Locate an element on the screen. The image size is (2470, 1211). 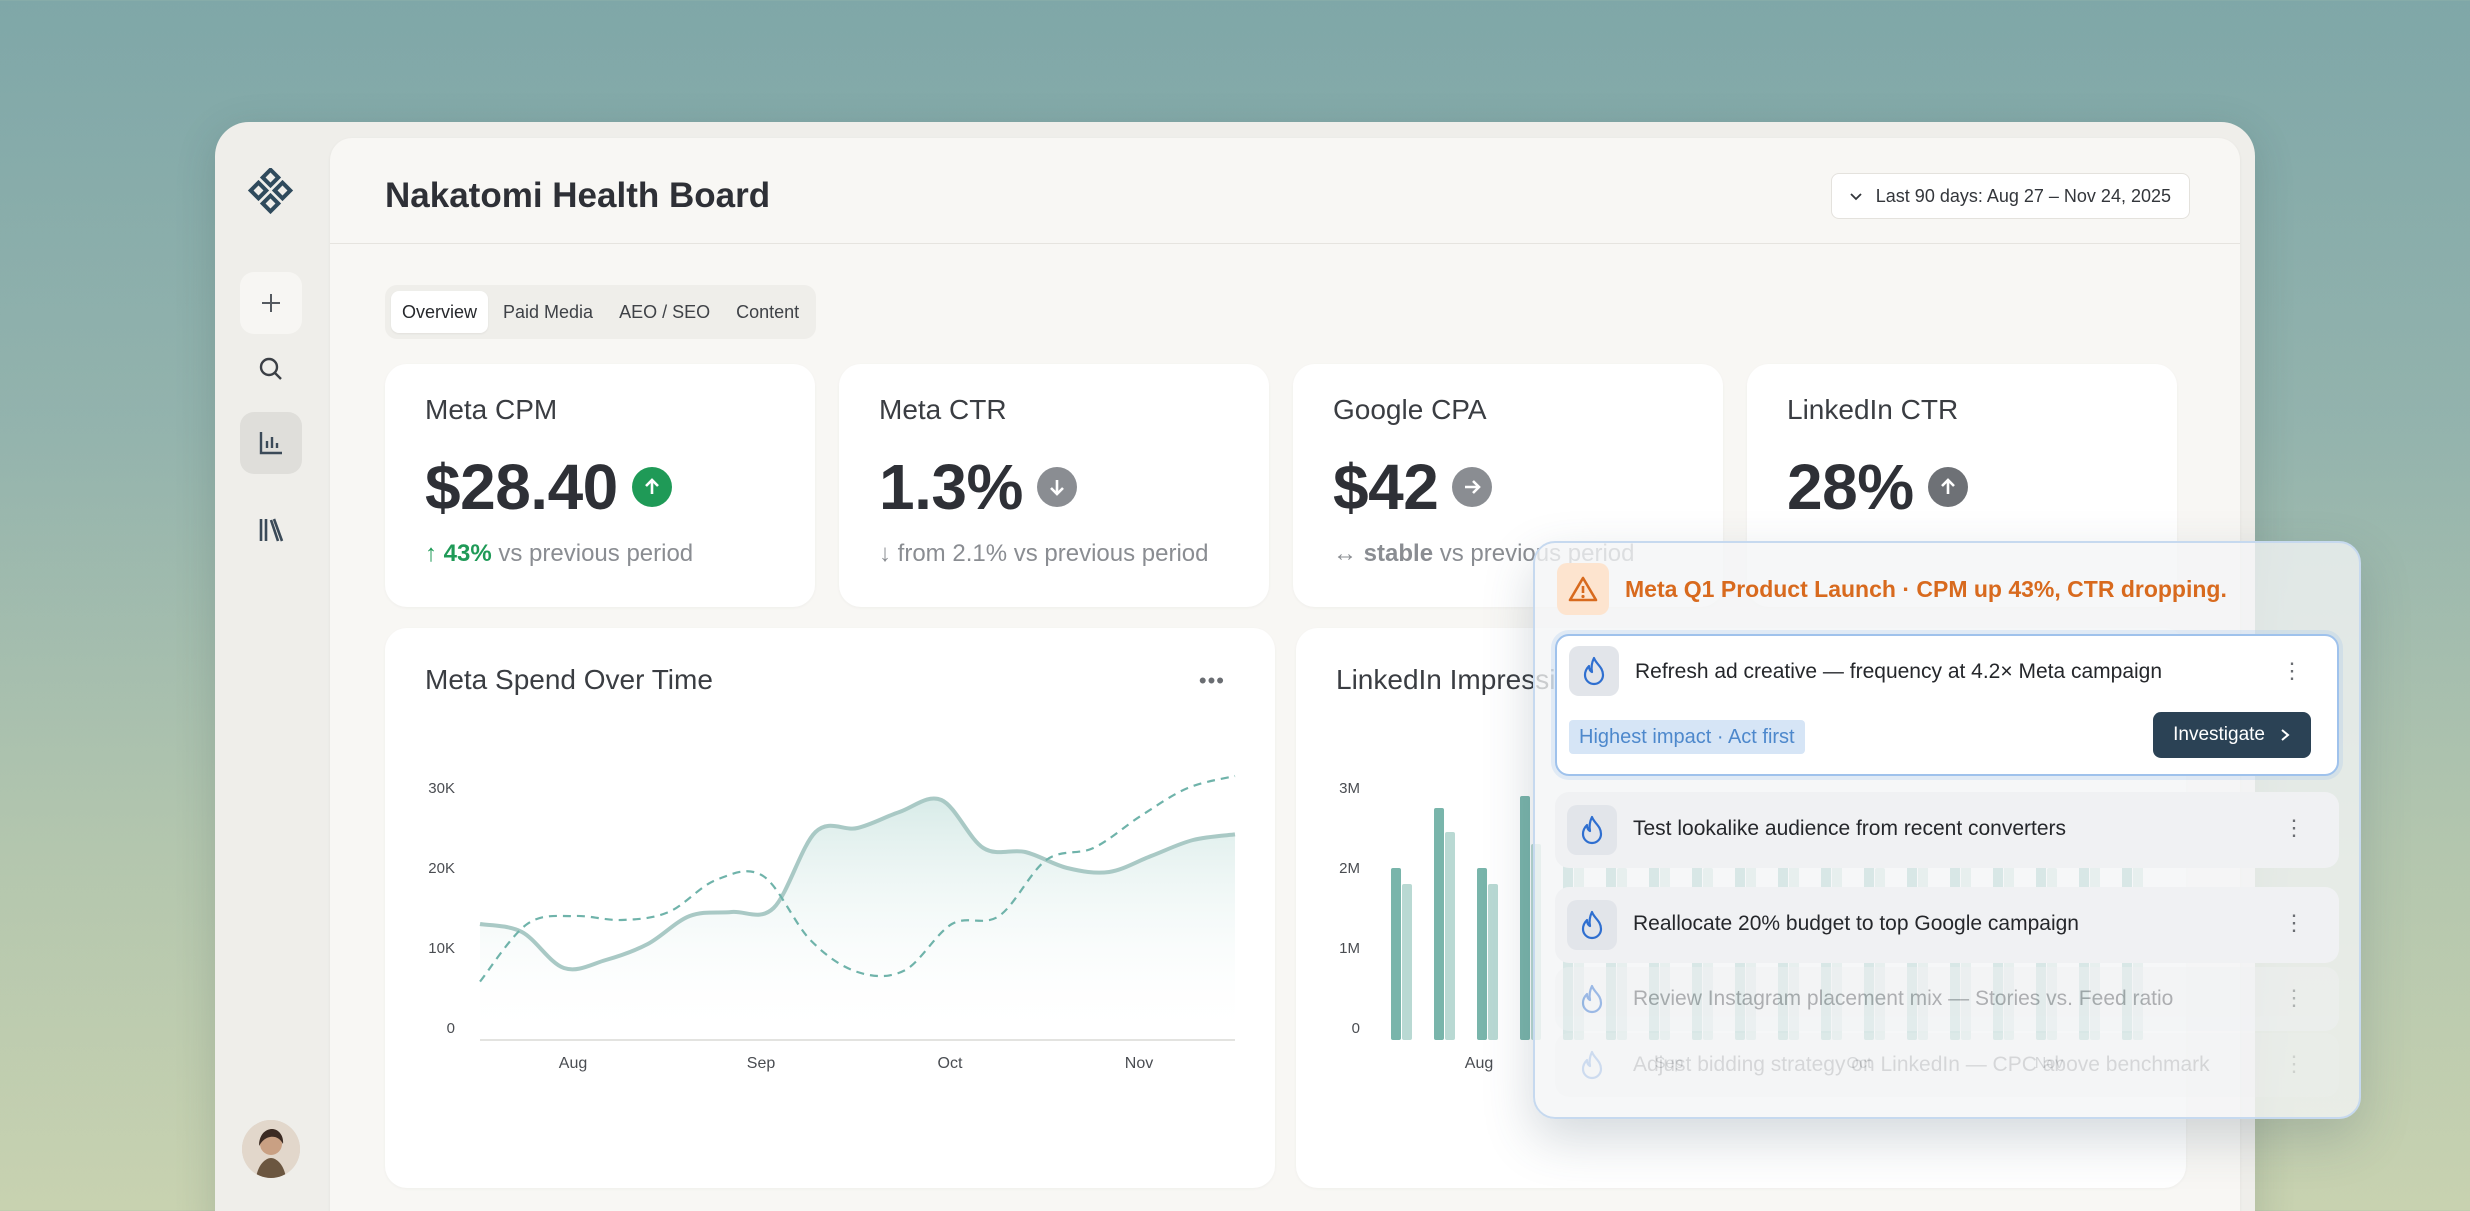
arrow-down-icon is located at coordinates (1056, 487).